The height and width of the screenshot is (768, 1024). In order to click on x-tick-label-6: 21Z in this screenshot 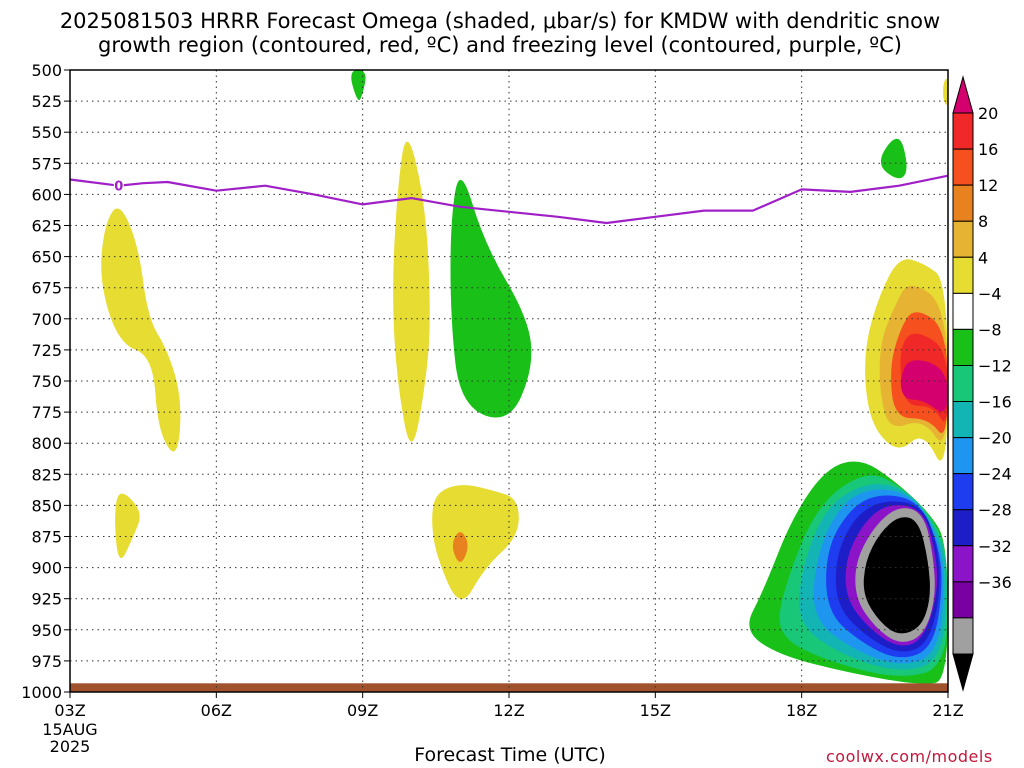, I will do `click(947, 710)`.